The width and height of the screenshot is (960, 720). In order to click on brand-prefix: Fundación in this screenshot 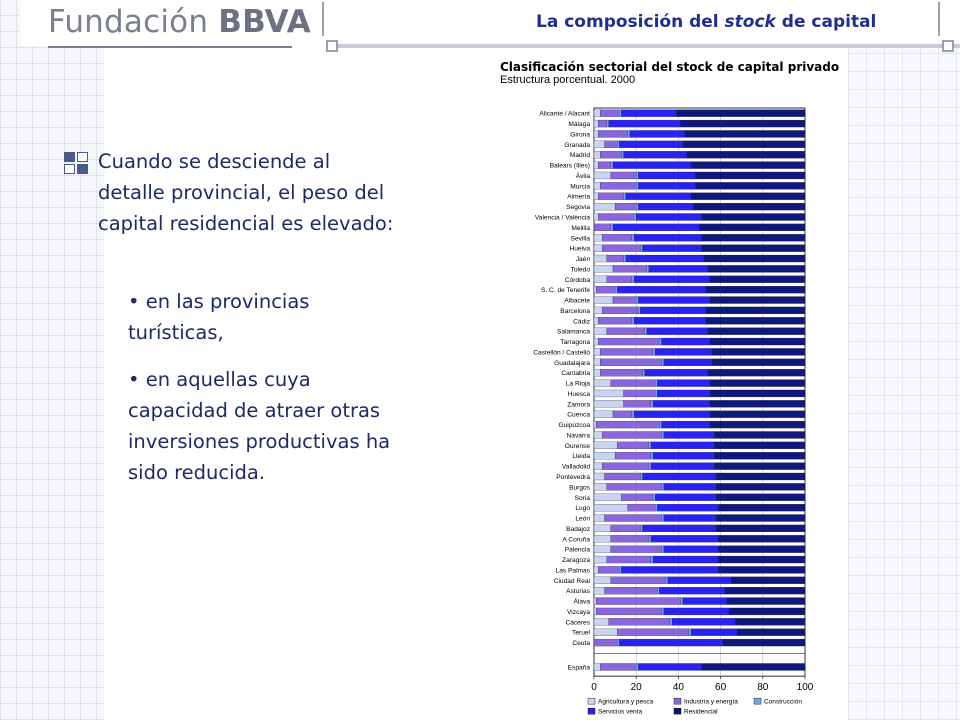, I will do `click(128, 22)`.